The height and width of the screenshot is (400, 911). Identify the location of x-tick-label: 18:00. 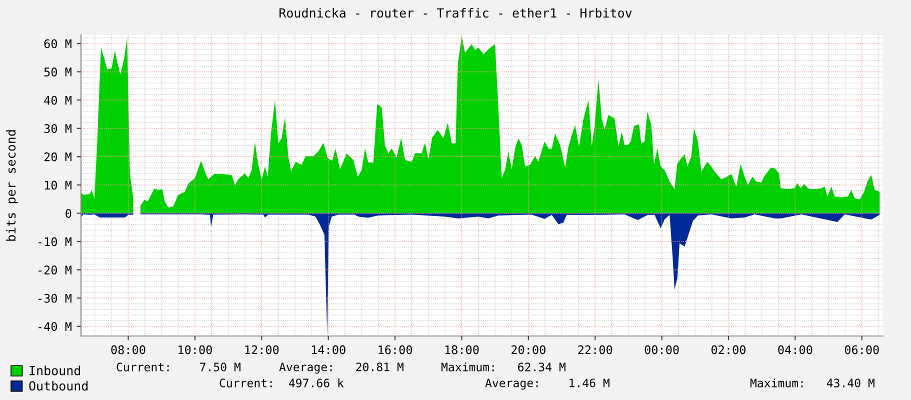
(462, 349).